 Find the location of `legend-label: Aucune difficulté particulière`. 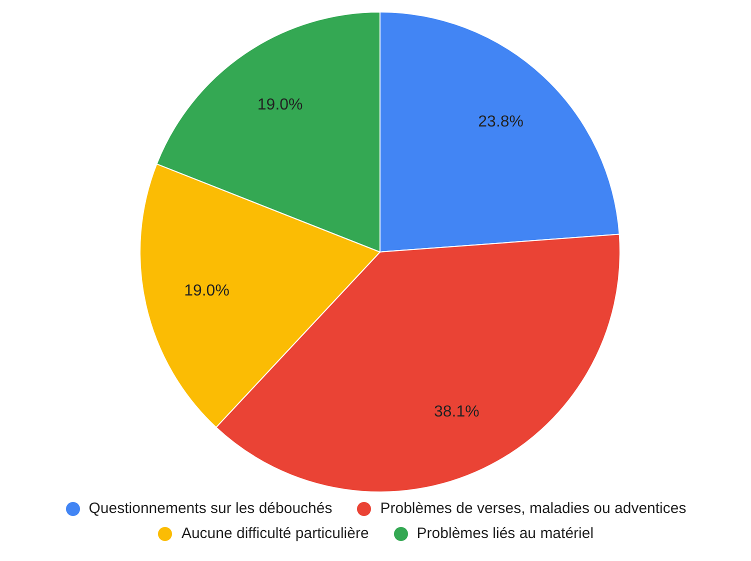

legend-label: Aucune difficulté particulière is located at coordinates (275, 533).